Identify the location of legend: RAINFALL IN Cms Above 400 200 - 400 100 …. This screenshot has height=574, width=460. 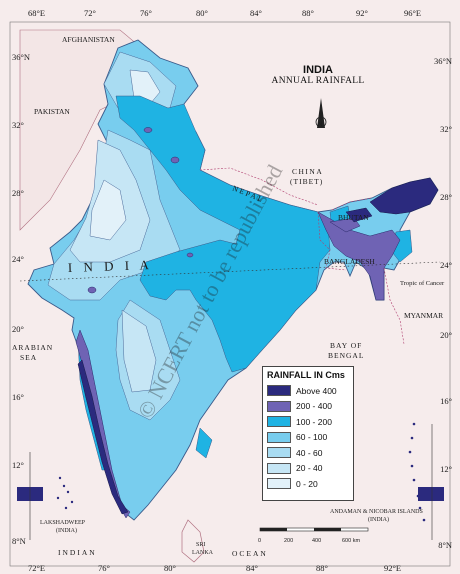
(308, 433).